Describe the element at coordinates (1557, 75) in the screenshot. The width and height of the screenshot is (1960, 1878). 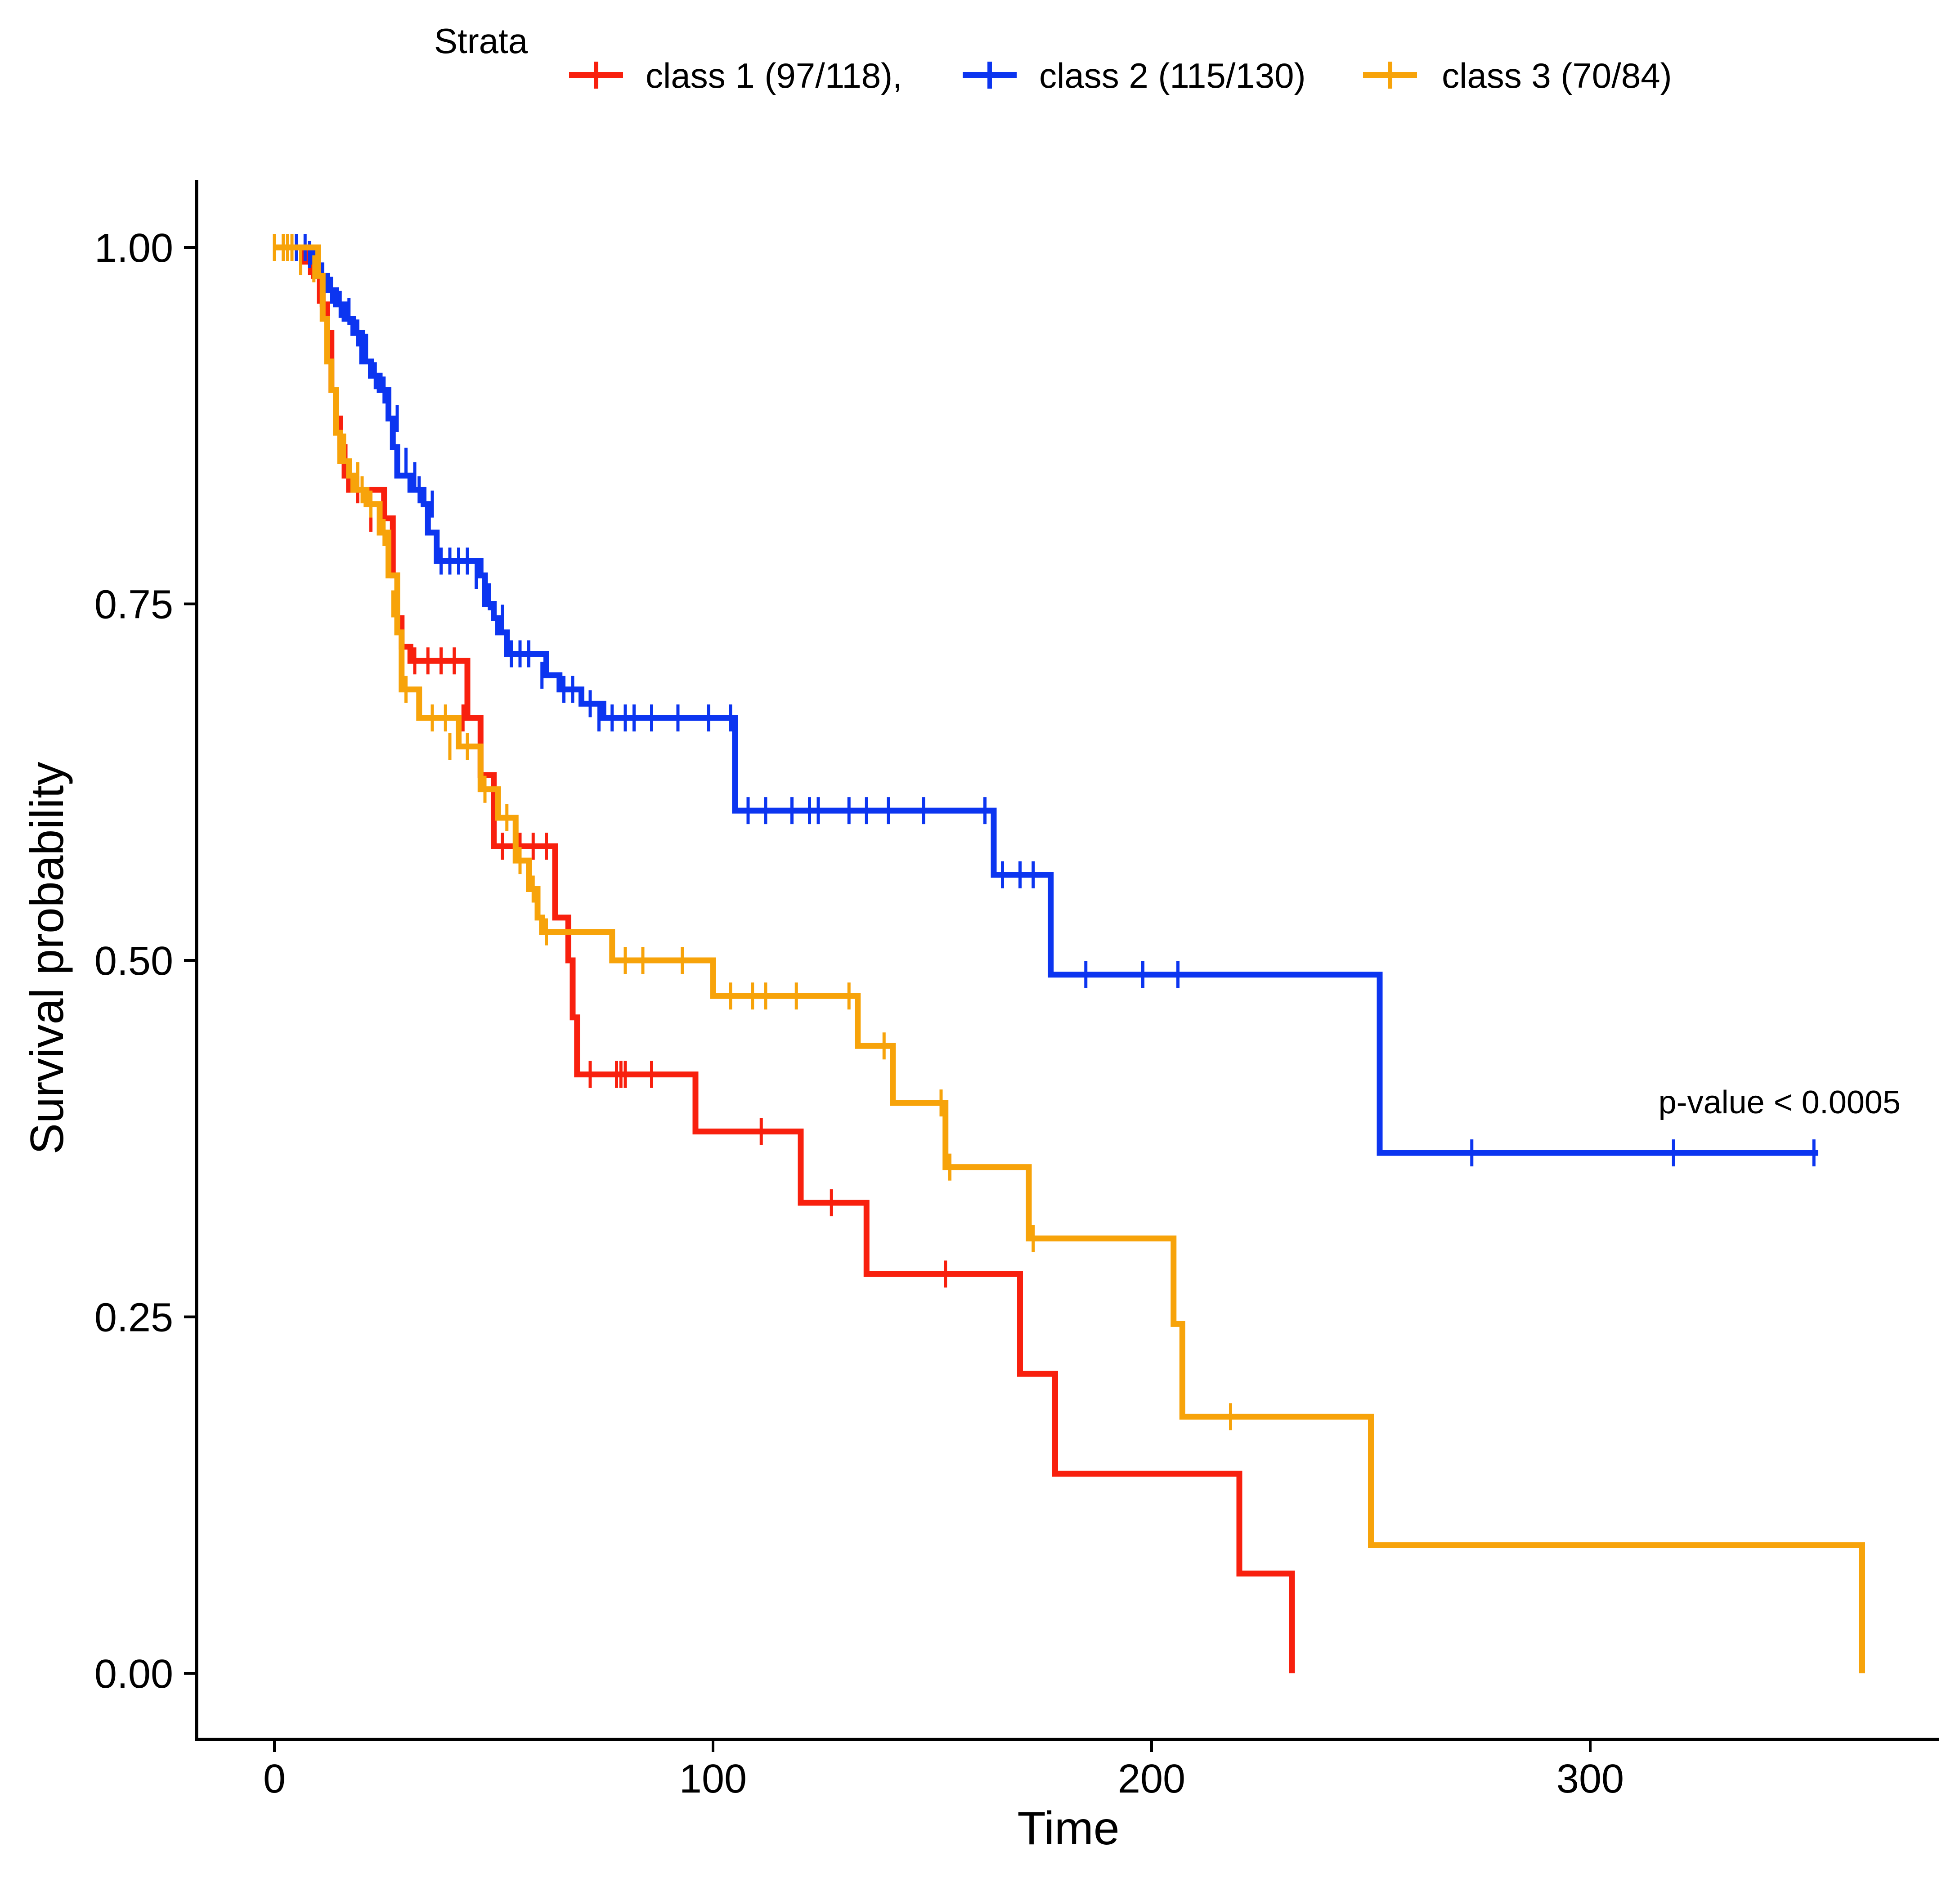
I see `legend-label-class-3: class 3 (70/84)` at that location.